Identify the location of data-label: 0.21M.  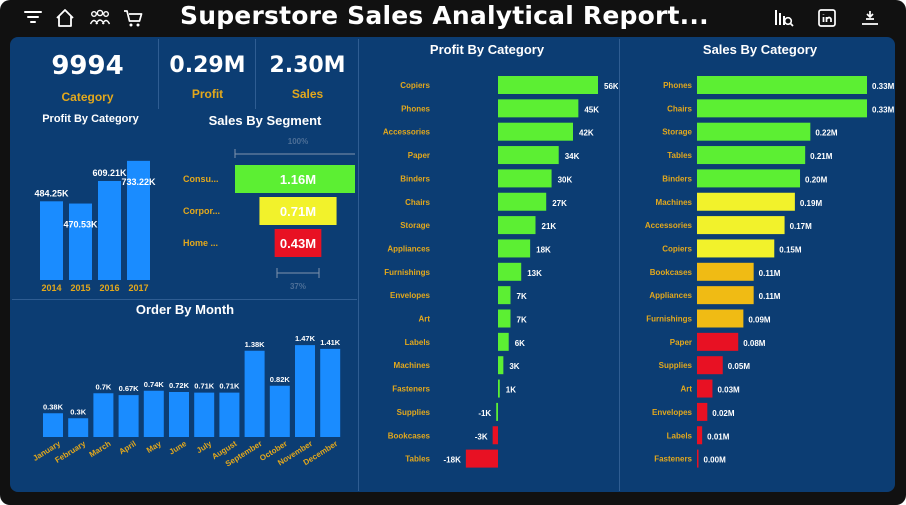
(821, 156).